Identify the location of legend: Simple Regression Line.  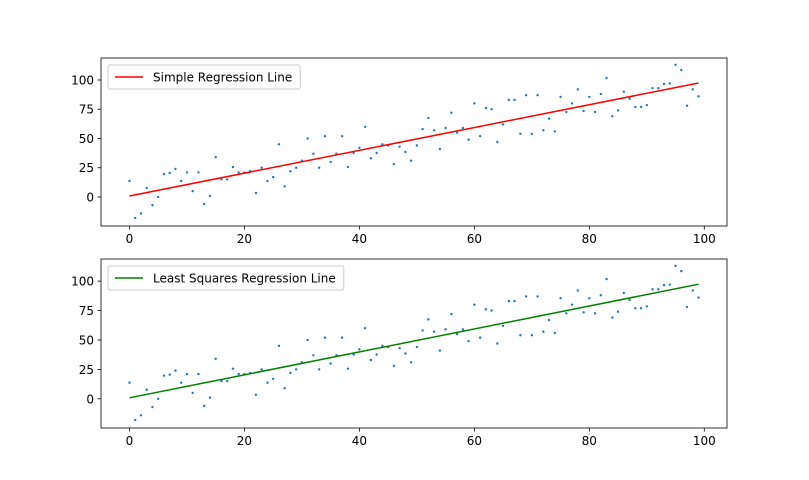
(204, 77).